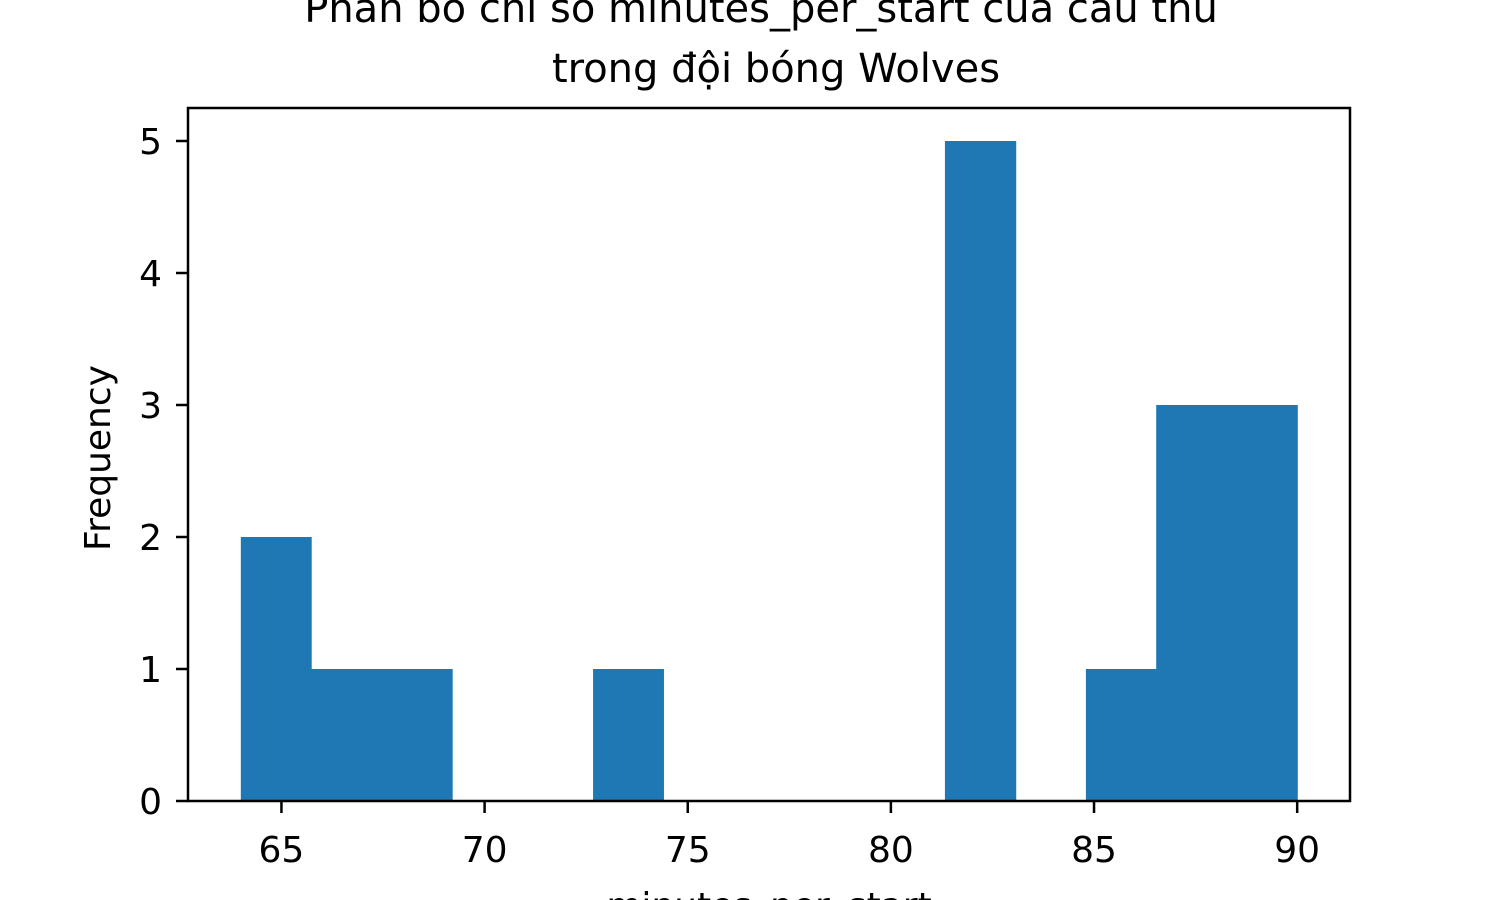  I want to click on x-axis-label: minutes_per_start, so click(768, 893).